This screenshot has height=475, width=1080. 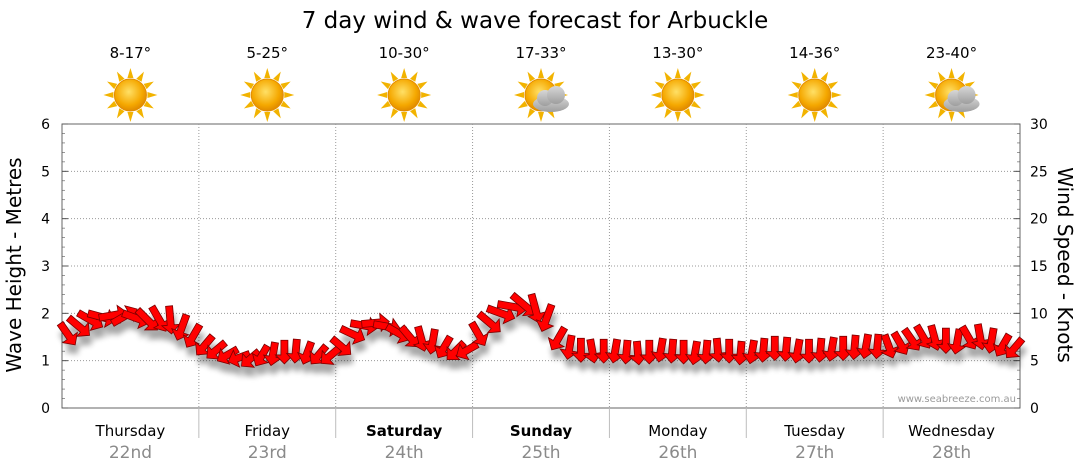 I want to click on left-tick-label: 4, so click(x=45, y=220).